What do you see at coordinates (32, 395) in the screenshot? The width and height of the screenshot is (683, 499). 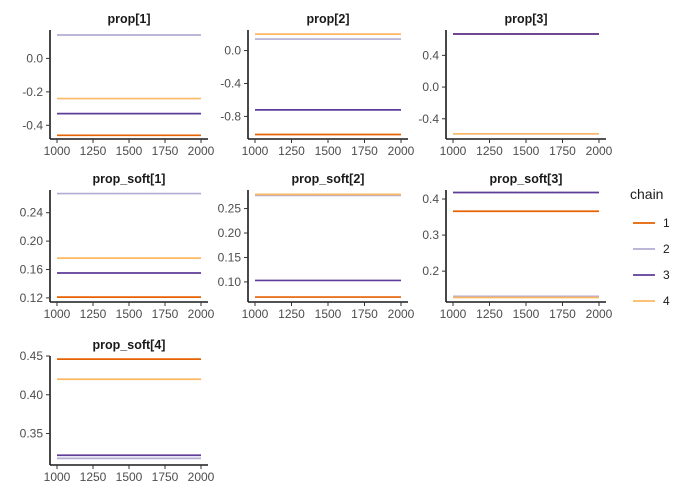 I see `y-tick-label: 0.40` at bounding box center [32, 395].